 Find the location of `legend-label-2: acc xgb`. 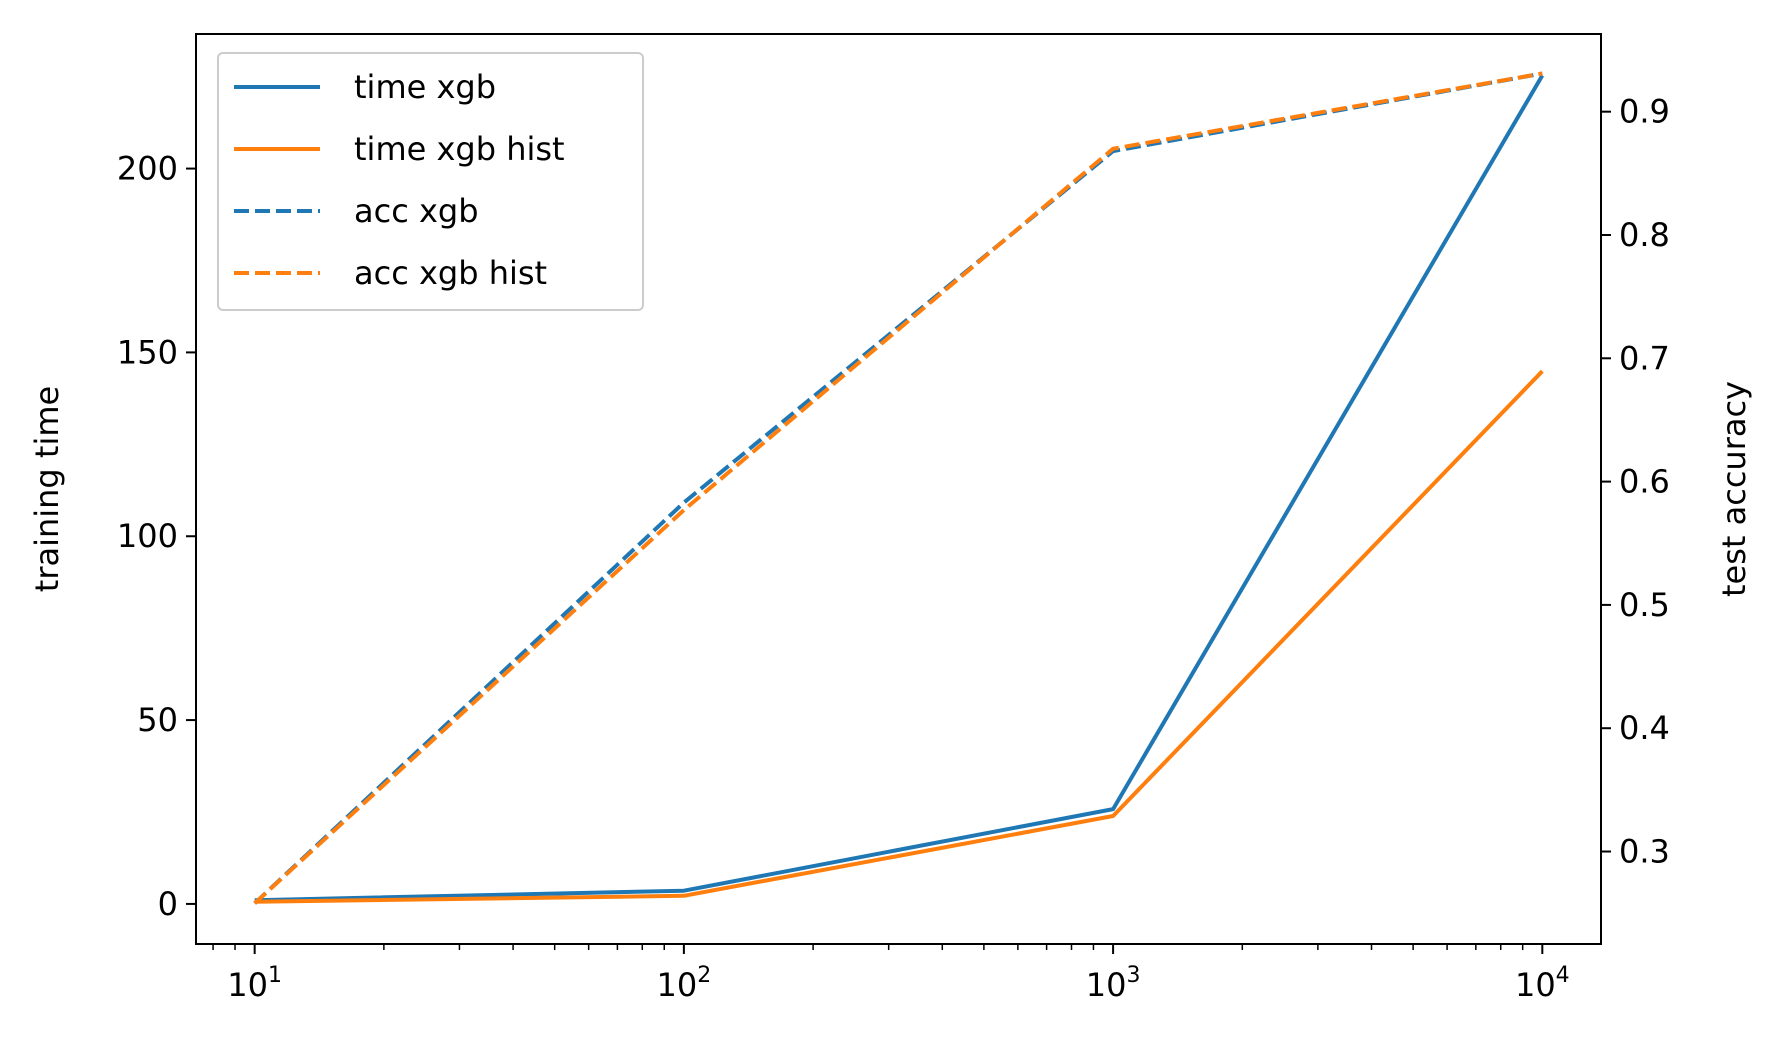

legend-label-2: acc xgb is located at coordinates (416, 211).